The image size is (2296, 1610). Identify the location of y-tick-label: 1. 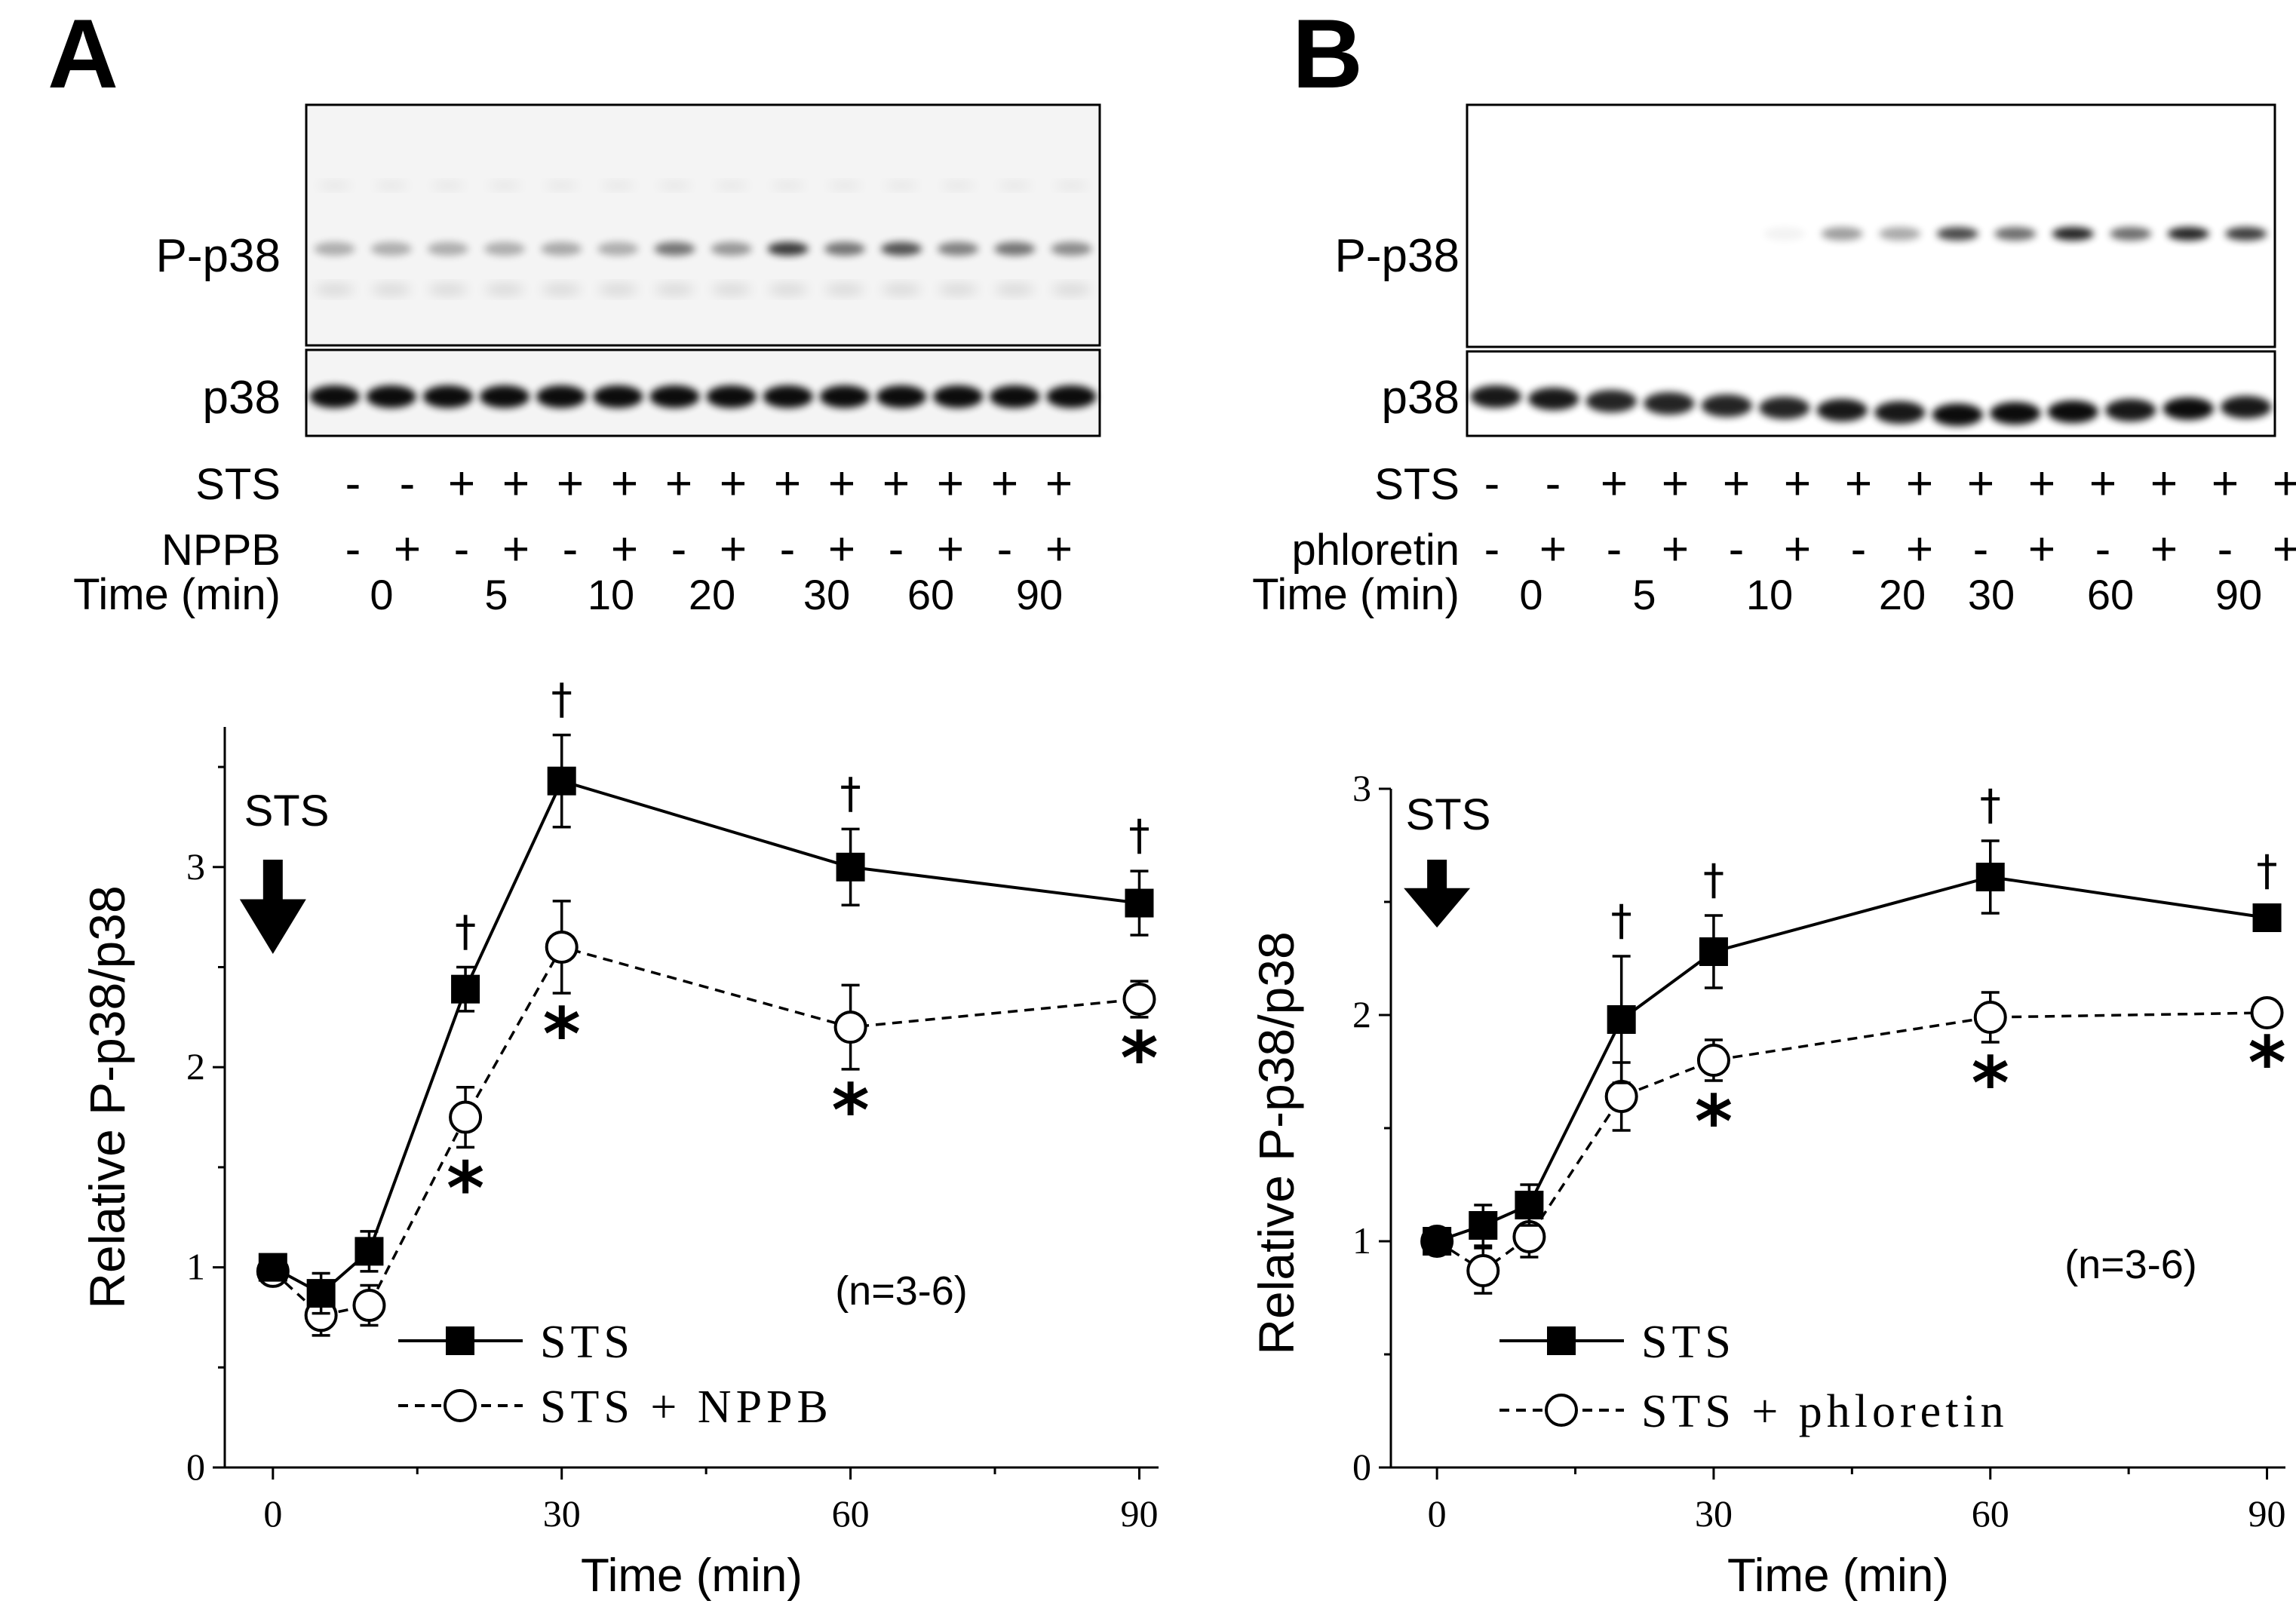
(195, 1267).